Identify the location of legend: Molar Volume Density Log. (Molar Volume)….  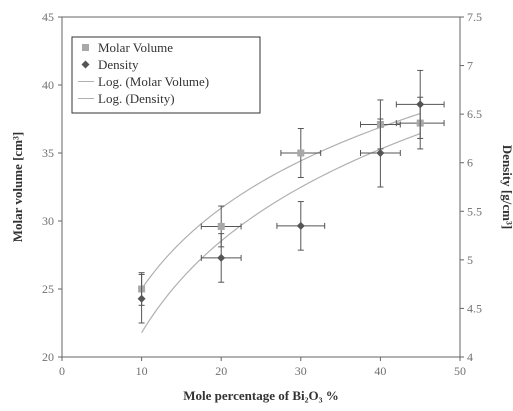
(166, 75).